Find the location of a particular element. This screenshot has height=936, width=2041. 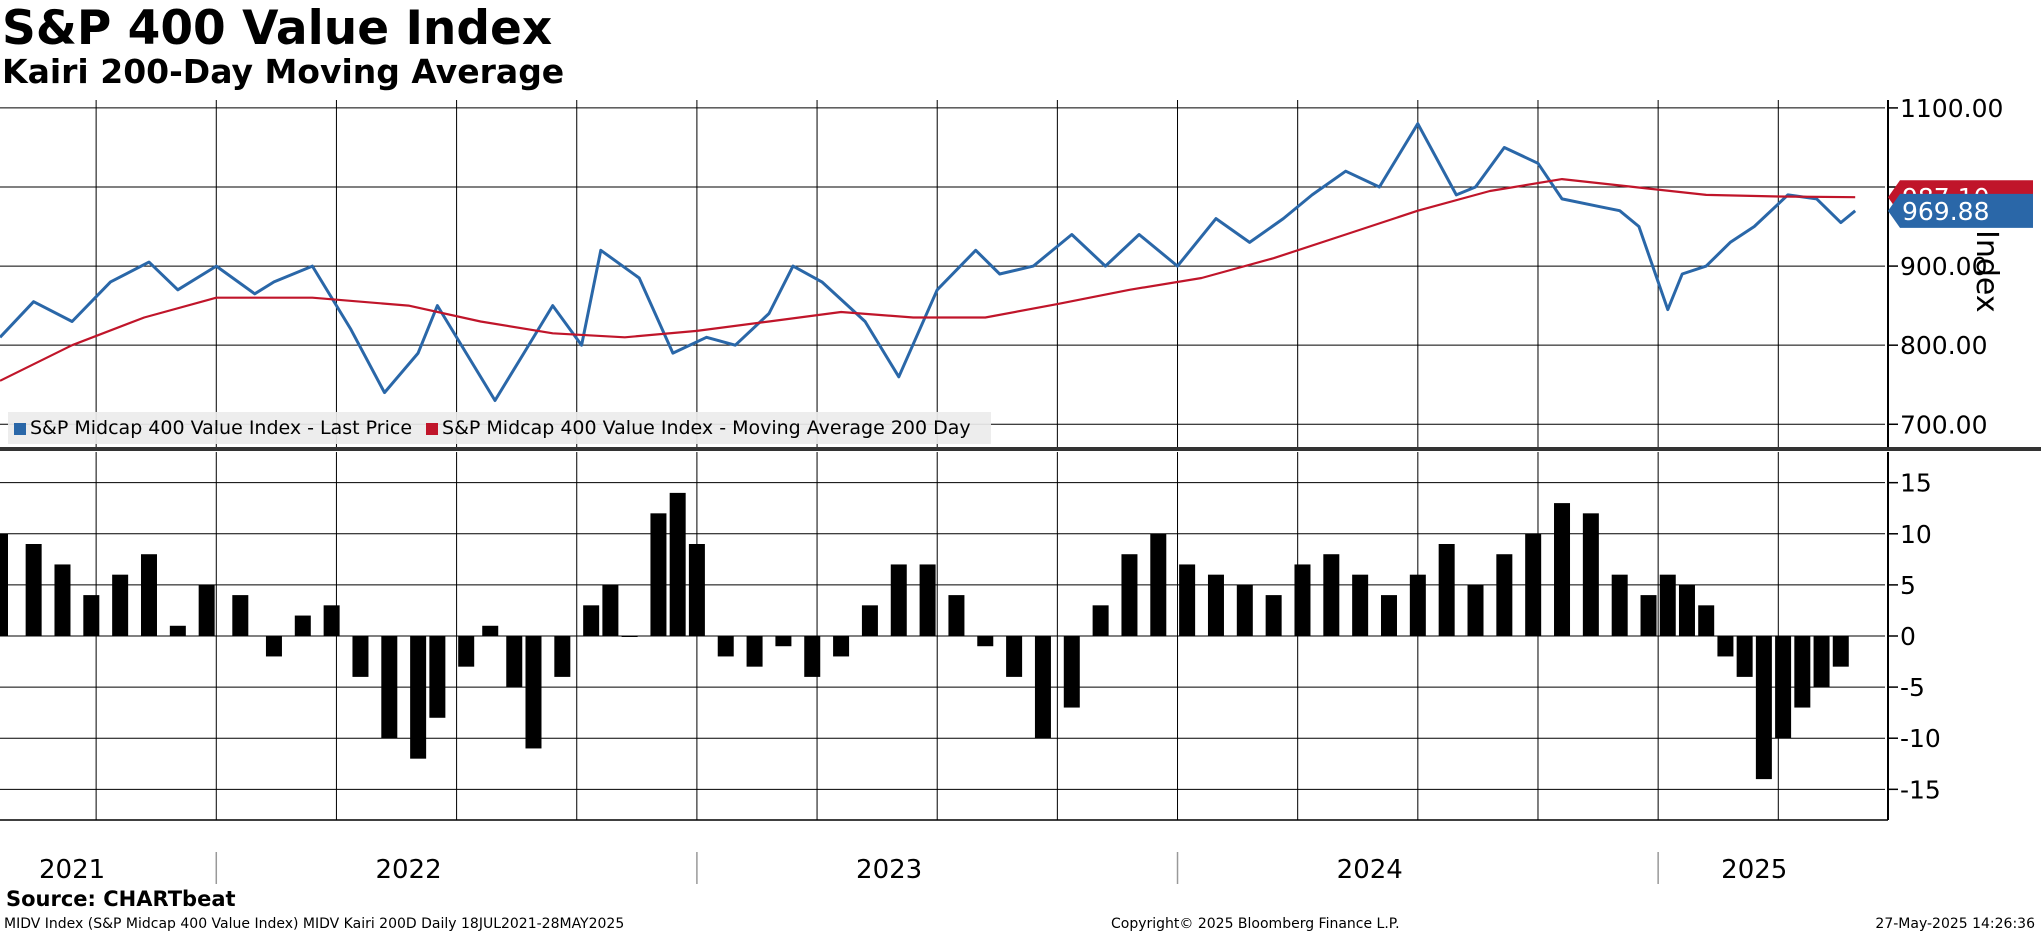

footer-copyright: Copyright© 2025 Bloomberg Finance L.P. is located at coordinates (1255, 924).